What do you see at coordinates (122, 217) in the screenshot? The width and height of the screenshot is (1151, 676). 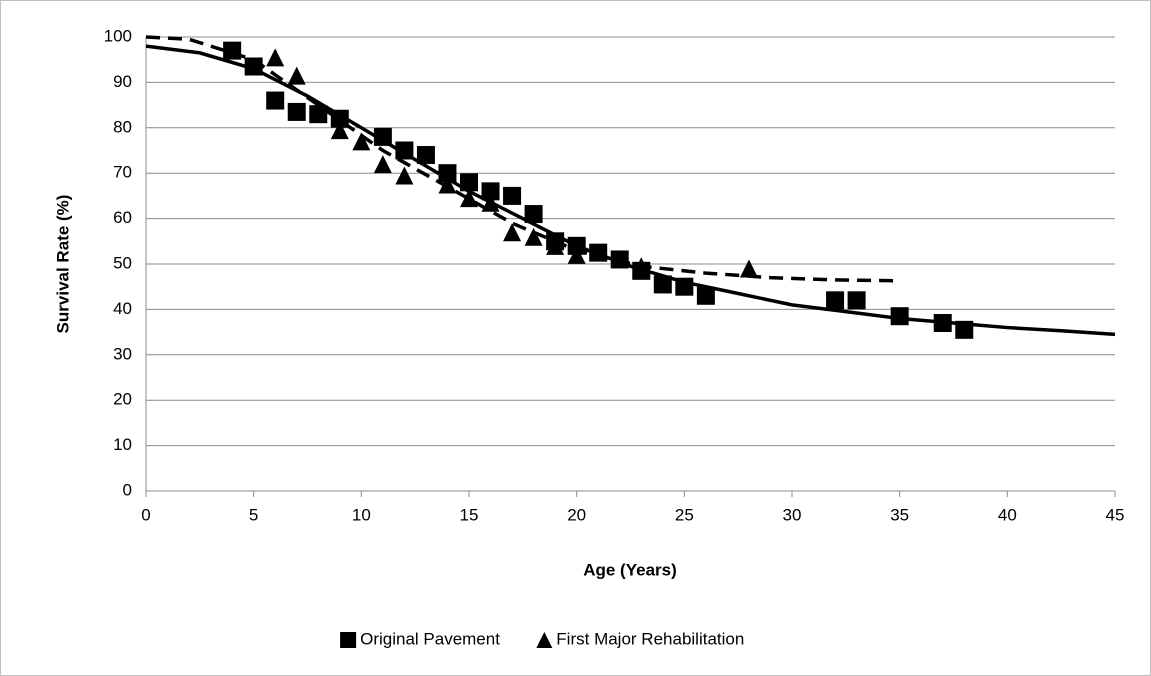 I see `y-tick-label: 60` at bounding box center [122, 217].